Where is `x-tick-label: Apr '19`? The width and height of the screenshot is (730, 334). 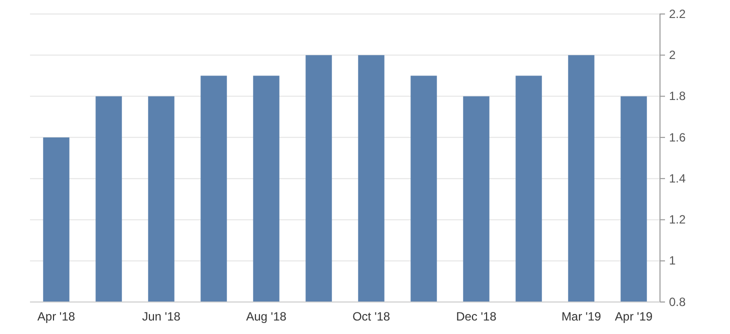
x-tick-label: Apr '19 is located at coordinates (633, 317).